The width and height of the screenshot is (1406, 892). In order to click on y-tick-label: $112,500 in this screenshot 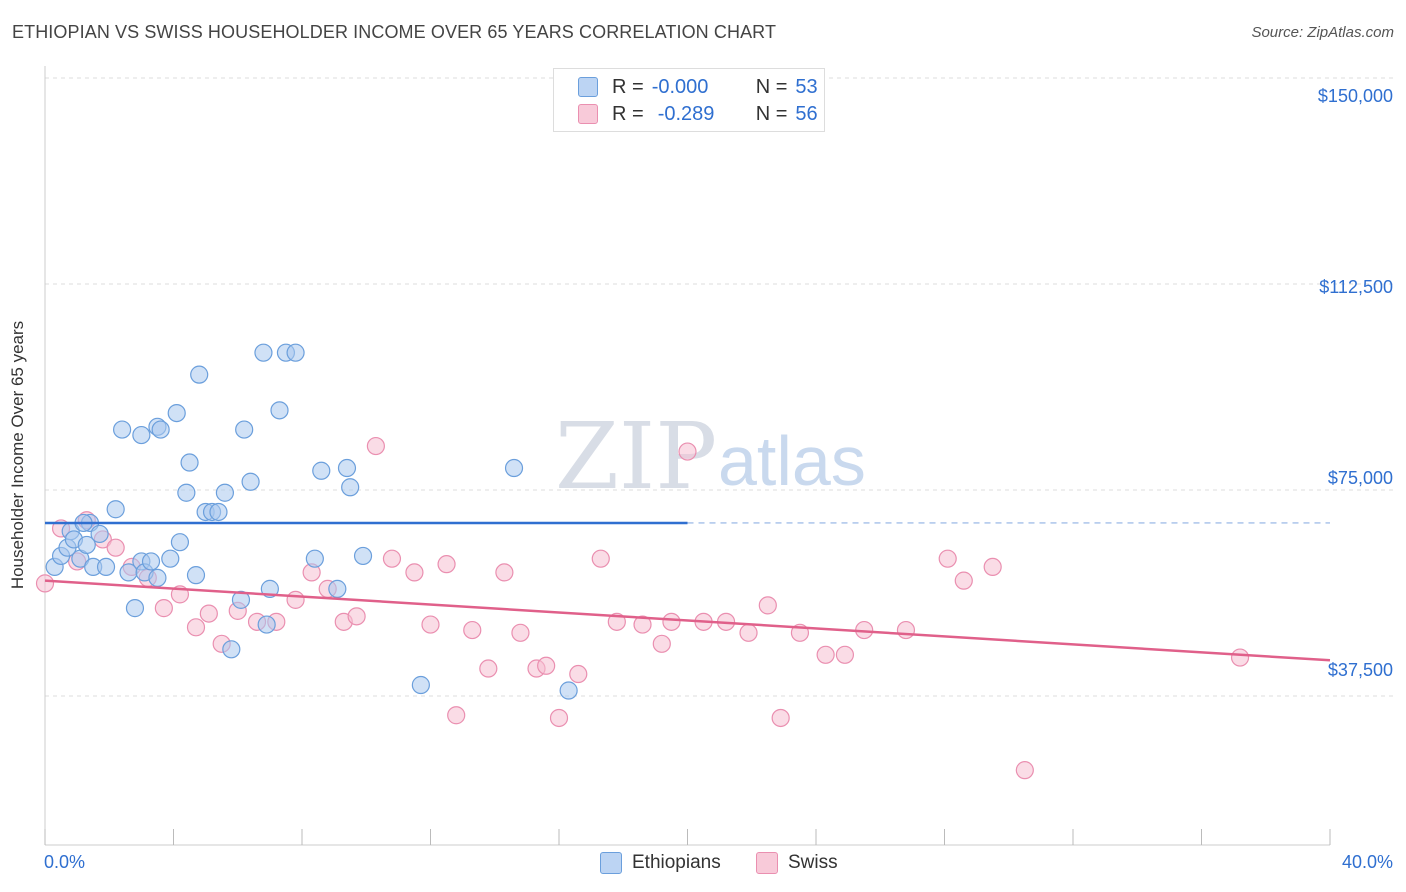, I will do `click(1356, 287)`.